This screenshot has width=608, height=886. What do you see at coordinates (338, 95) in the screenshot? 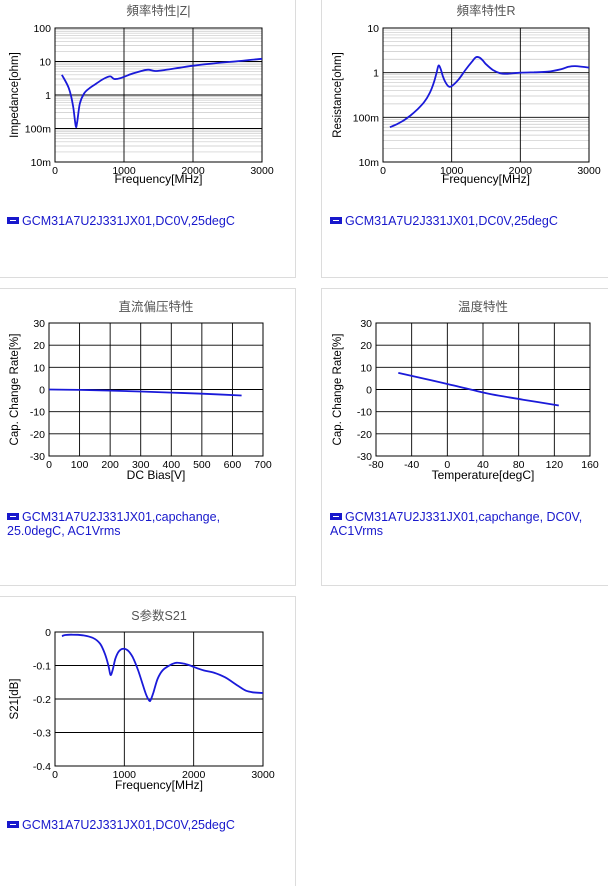
I see `y-axis-label: Resistance[ohm]` at bounding box center [338, 95].